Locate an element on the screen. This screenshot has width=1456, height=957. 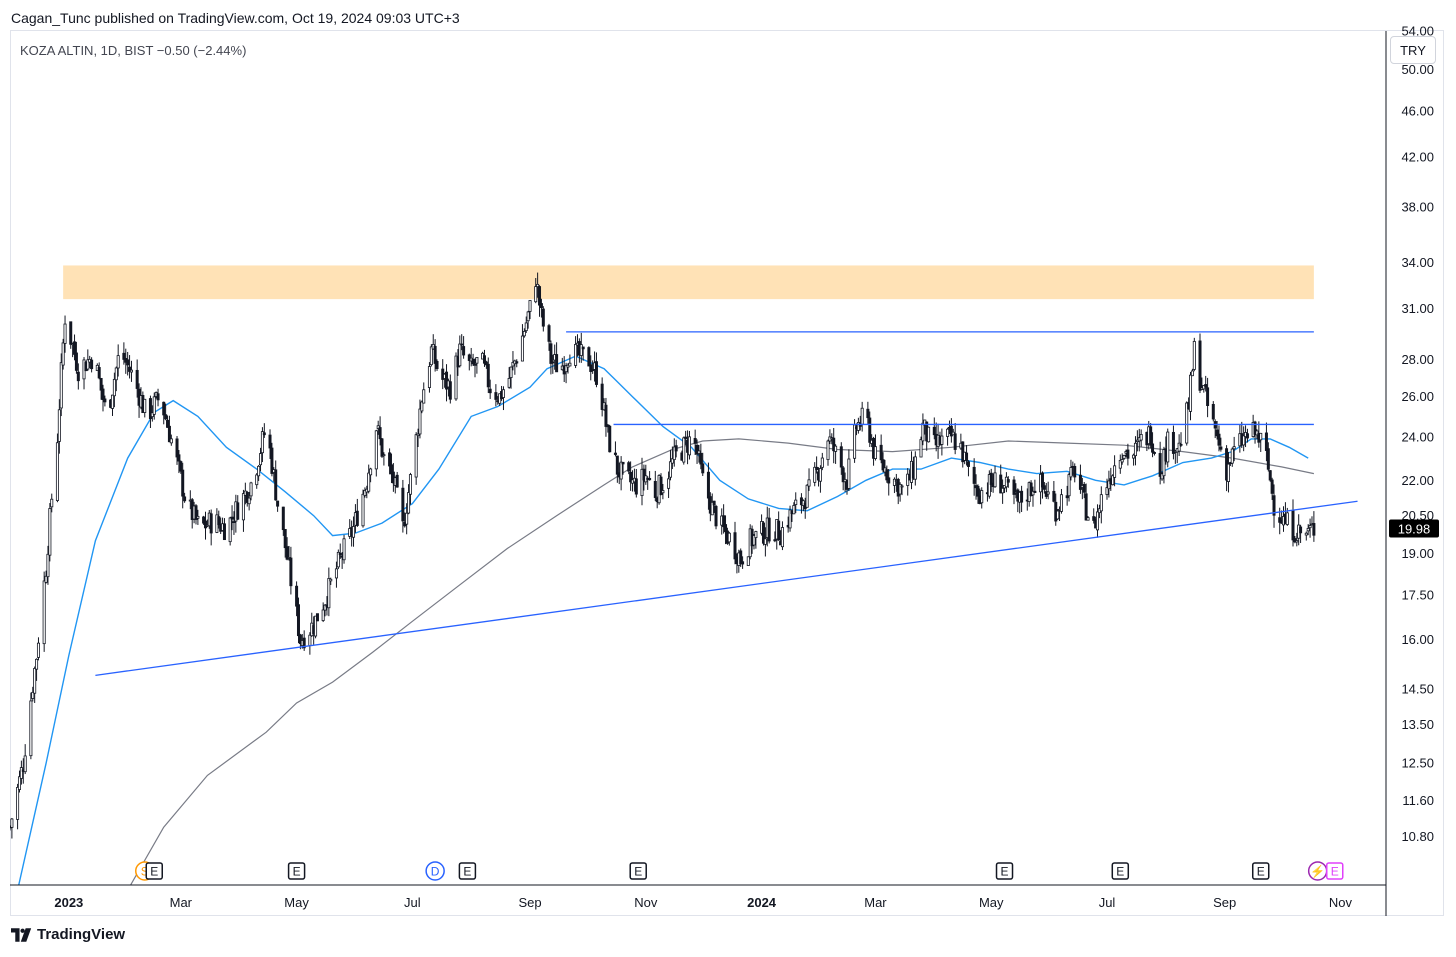
price-tick-label: 34.00 is located at coordinates (1417, 262).